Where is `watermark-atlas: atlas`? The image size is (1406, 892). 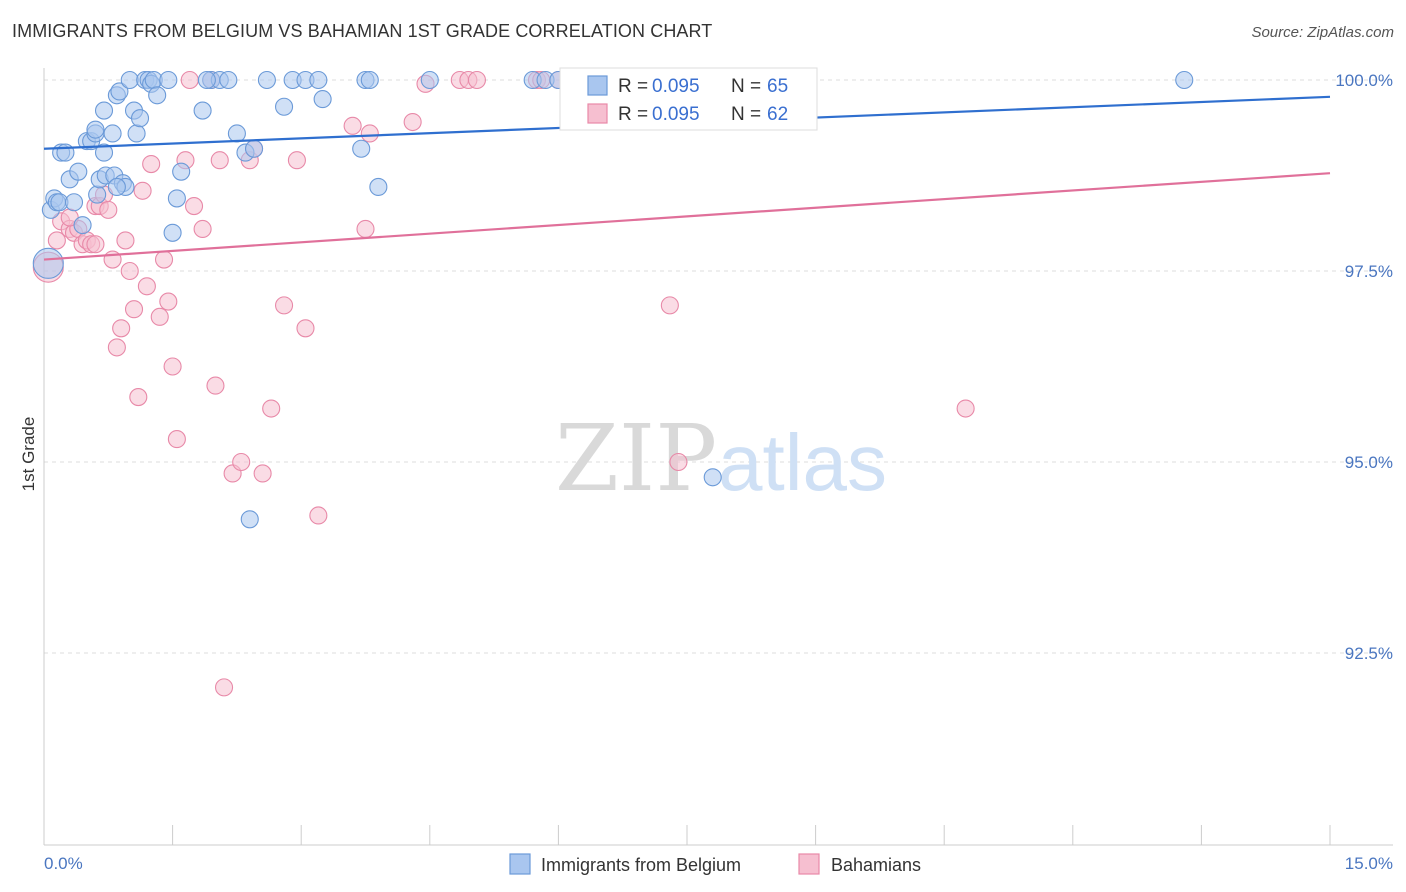 watermark-atlas: atlas is located at coordinates (802, 462).